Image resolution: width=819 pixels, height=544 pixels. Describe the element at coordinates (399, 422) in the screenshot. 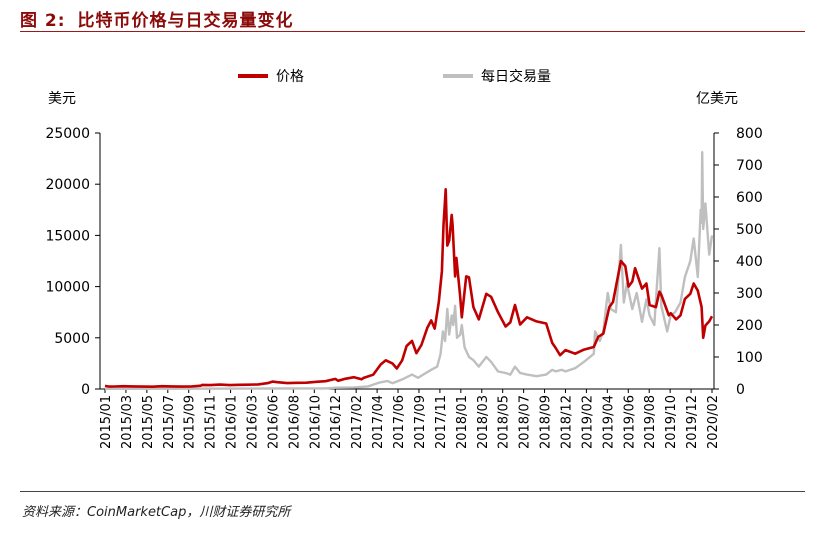

I see `x-tick-label: 2017/06` at that location.